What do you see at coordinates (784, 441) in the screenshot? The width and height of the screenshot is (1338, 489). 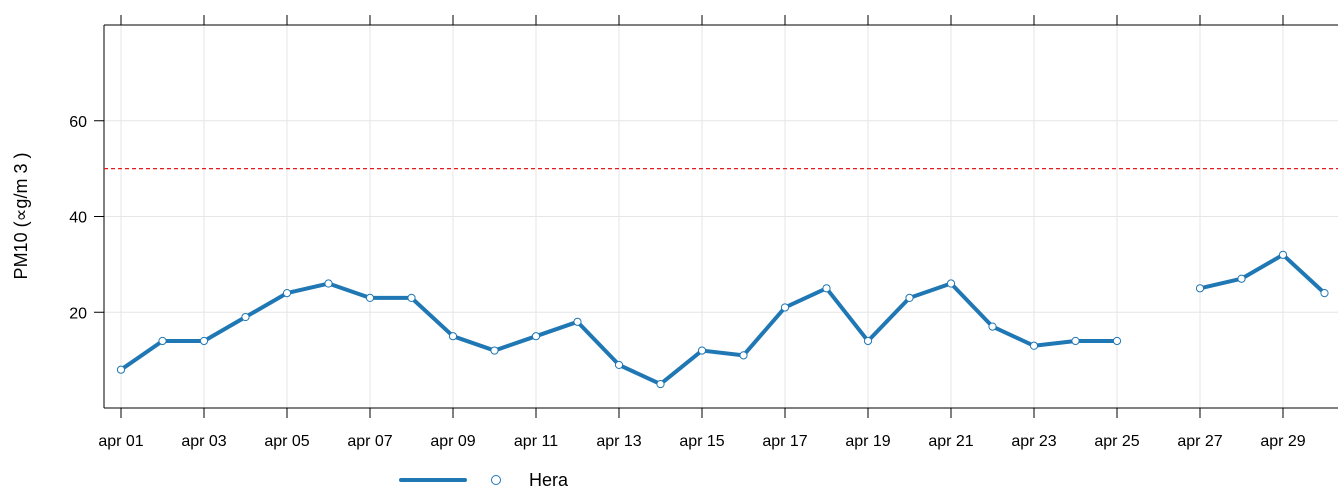 I see `x-tick-label: apr 17` at bounding box center [784, 441].